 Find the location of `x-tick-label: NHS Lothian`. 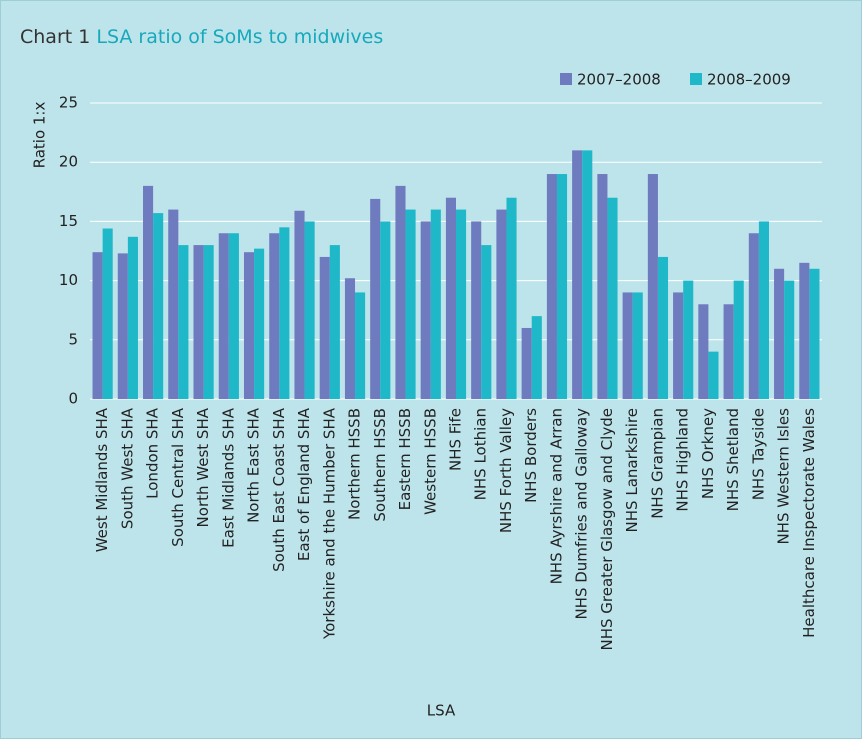

x-tick-label: NHS Lothian is located at coordinates (481, 454).